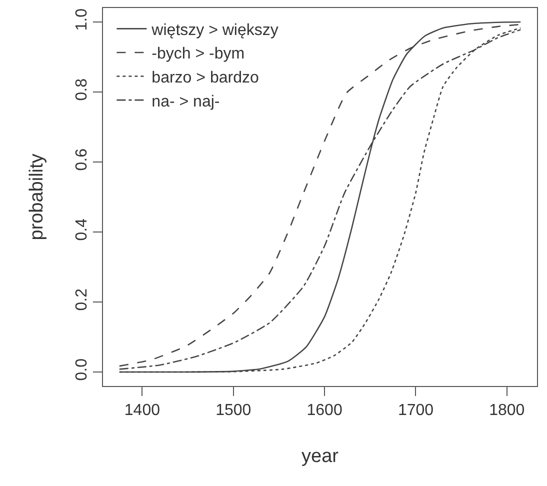 This screenshot has width=547, height=486. I want to click on y-axis-title: probability, so click(37, 196).